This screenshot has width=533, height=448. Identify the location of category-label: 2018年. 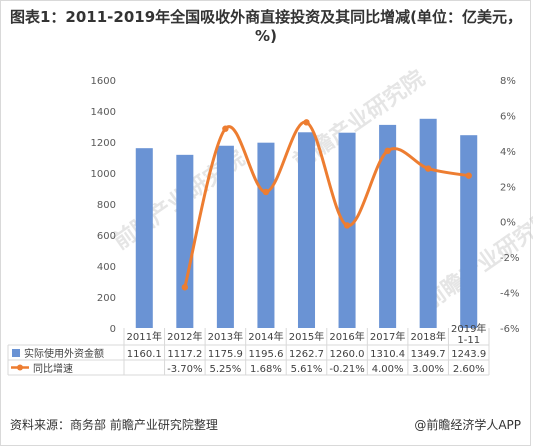
(427, 336).